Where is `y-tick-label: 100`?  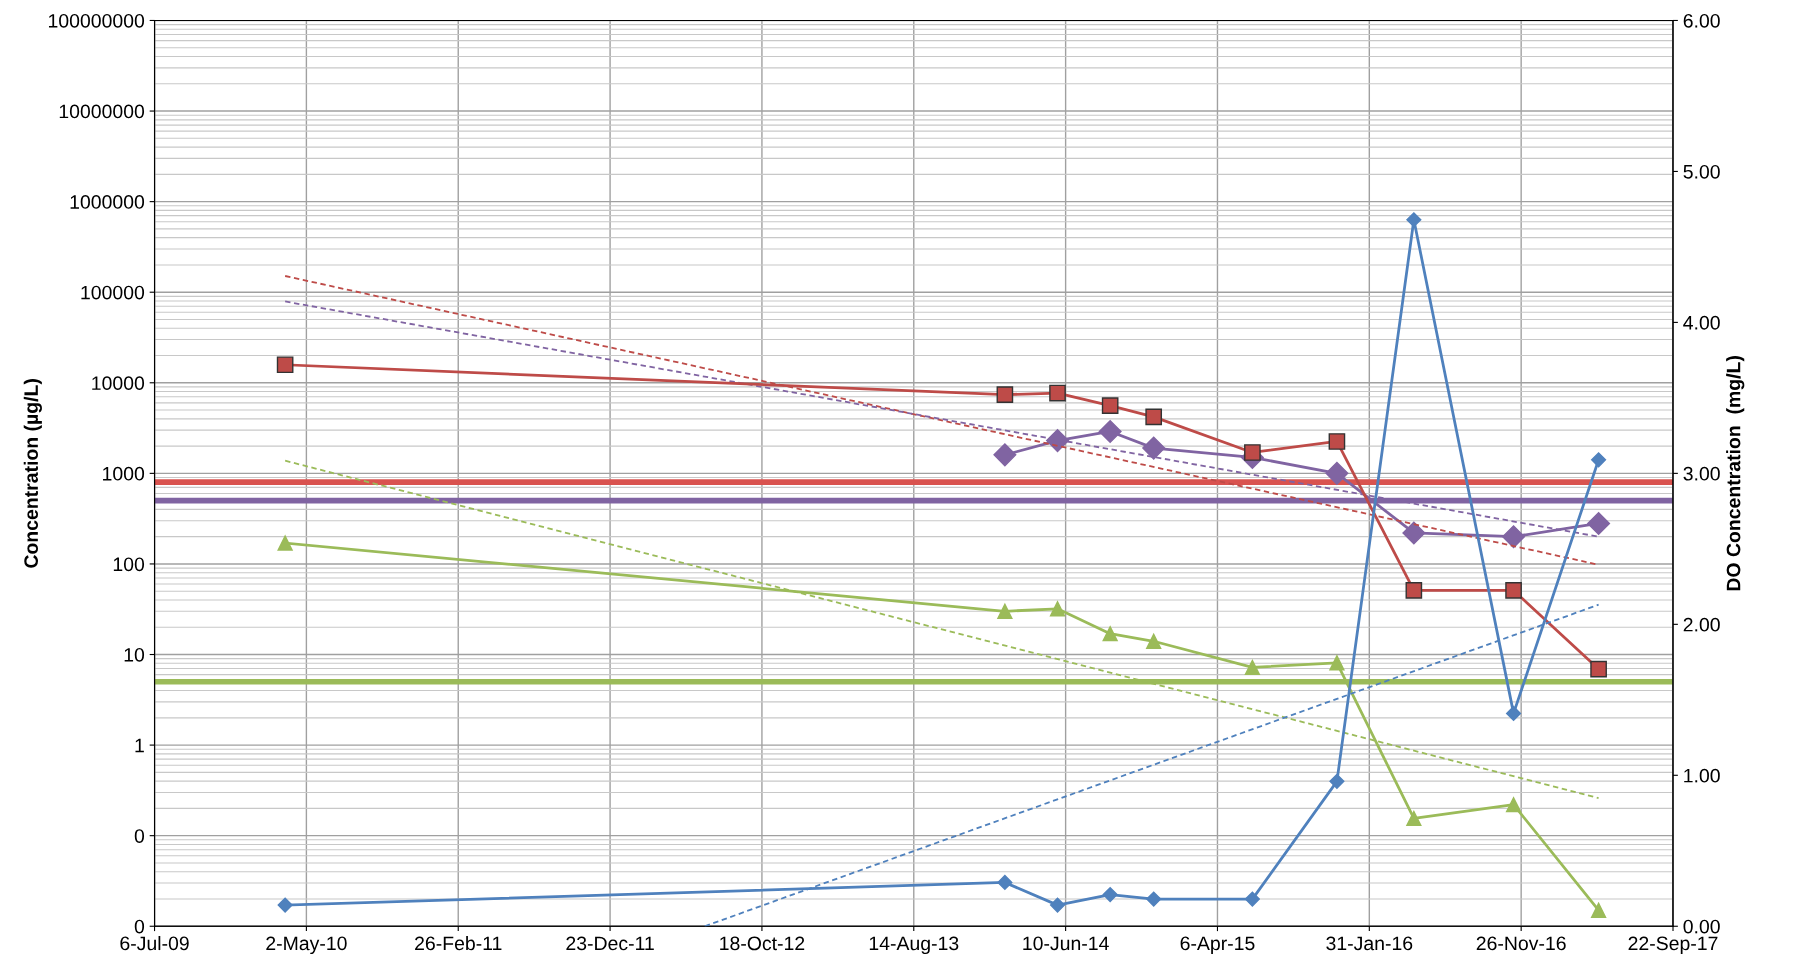
y-tick-label: 100 is located at coordinates (129, 564).